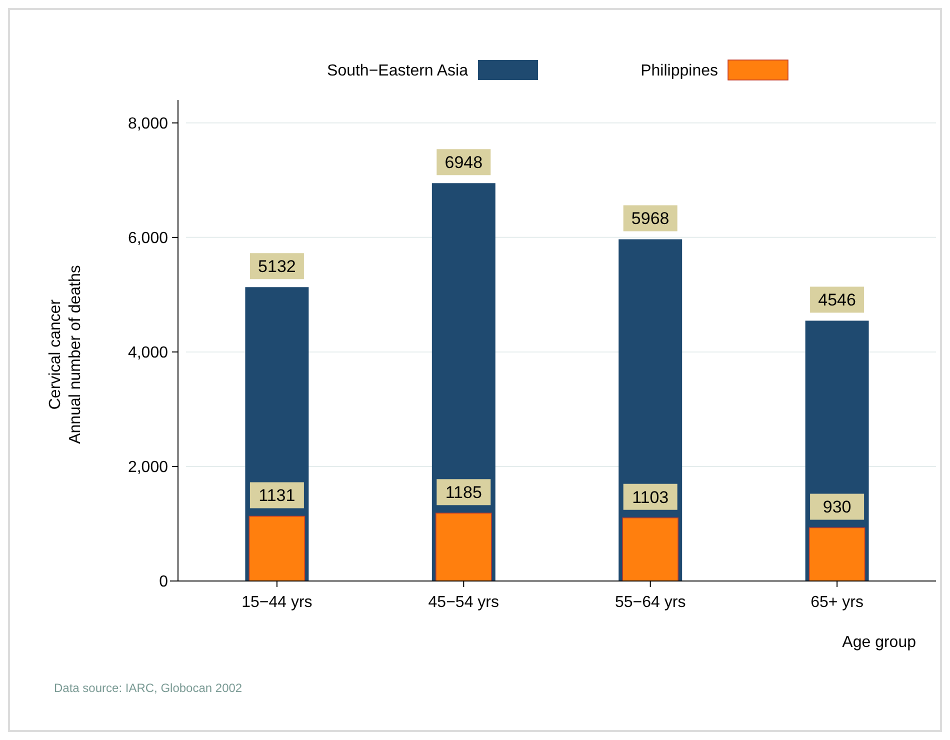 The image size is (950, 740). What do you see at coordinates (650, 602) in the screenshot?
I see `x-tick-label: 55−64 yrs` at bounding box center [650, 602].